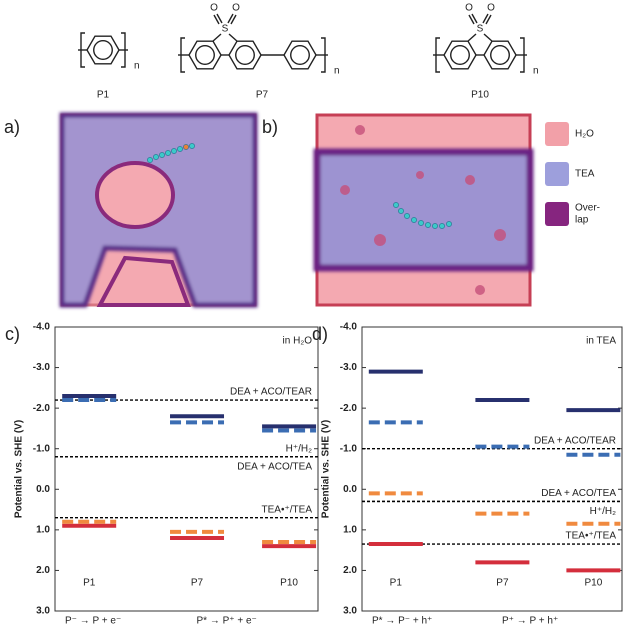  Describe the element at coordinates (402, 621) in the screenshot. I see `legend-label: P* → P⁻ + h⁺` at that location.